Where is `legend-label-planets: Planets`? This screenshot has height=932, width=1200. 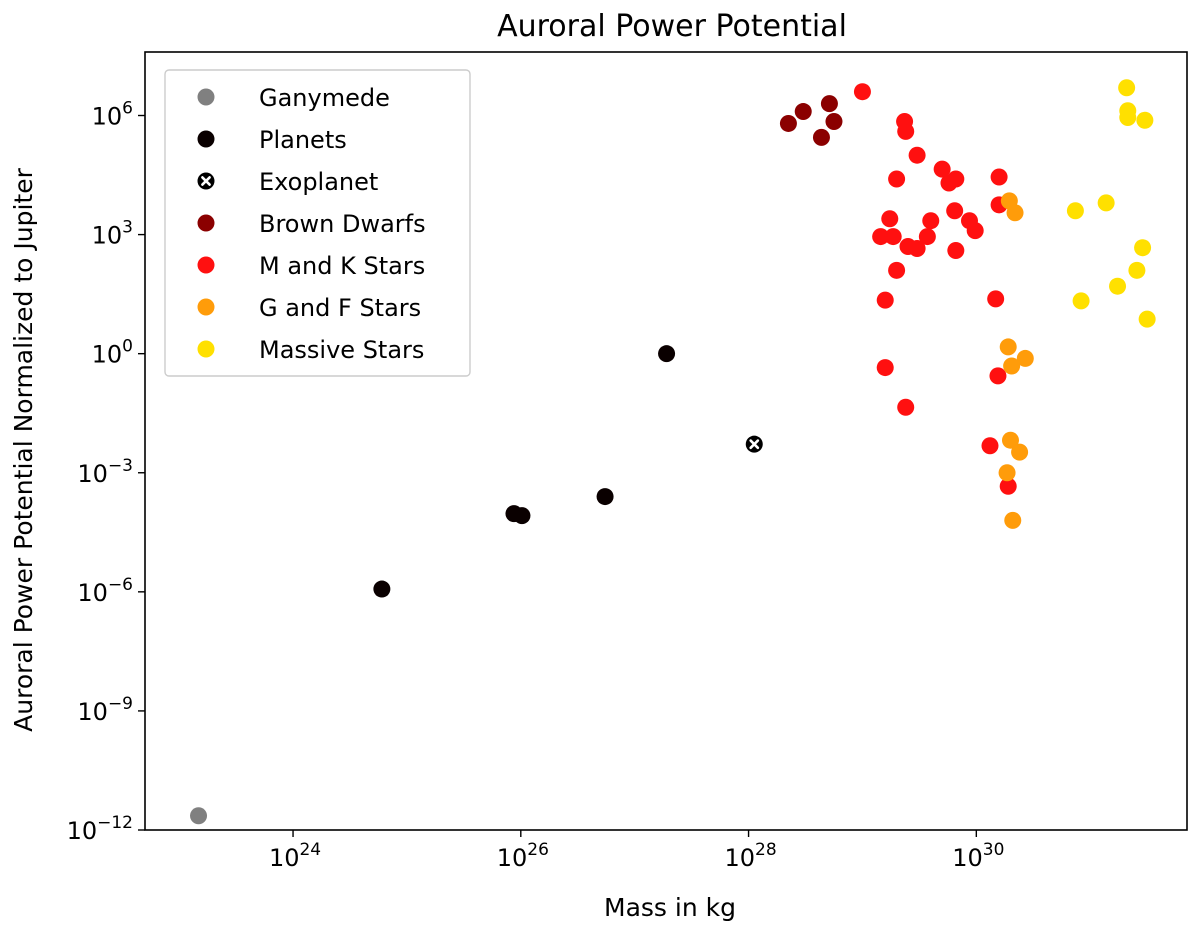 legend-label-planets: Planets is located at coordinates (303, 140).